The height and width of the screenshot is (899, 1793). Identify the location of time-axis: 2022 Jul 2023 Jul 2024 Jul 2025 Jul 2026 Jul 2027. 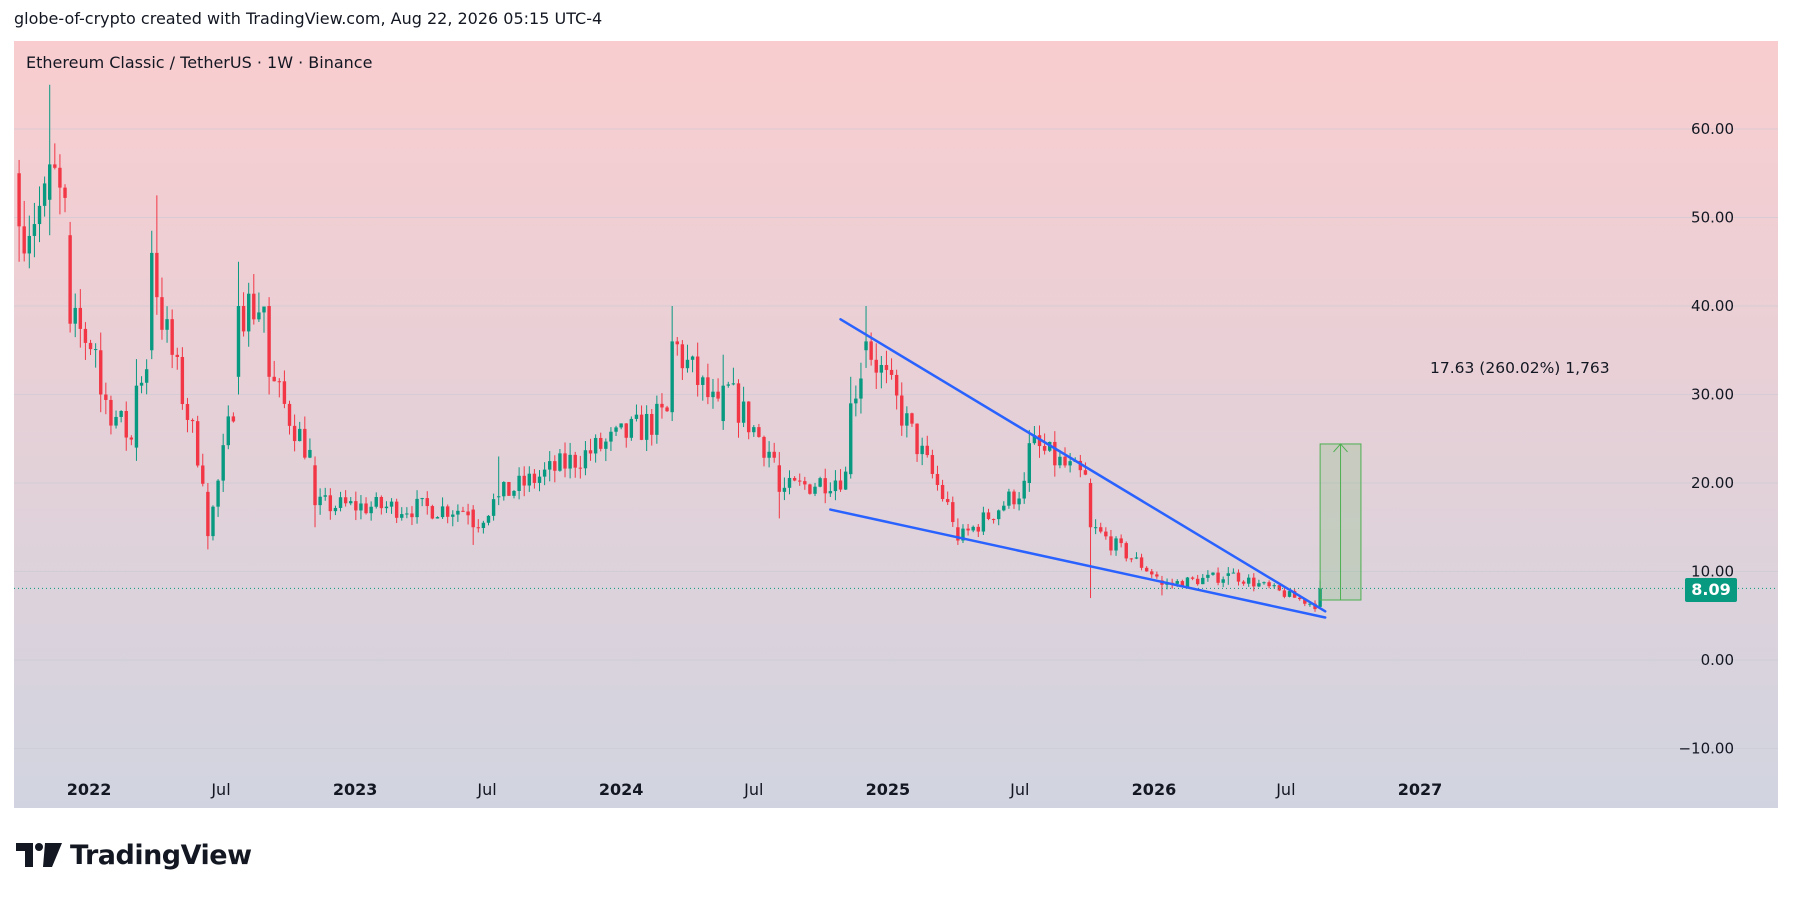
(754, 789).